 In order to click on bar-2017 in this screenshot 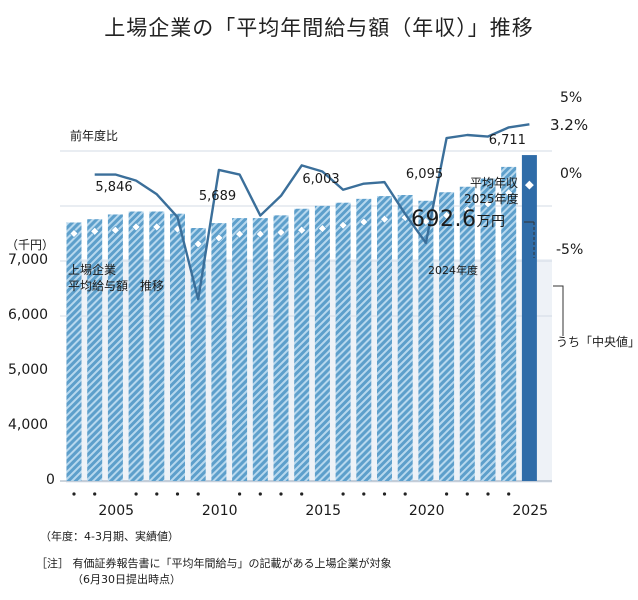, I will do `click(364, 339)`.